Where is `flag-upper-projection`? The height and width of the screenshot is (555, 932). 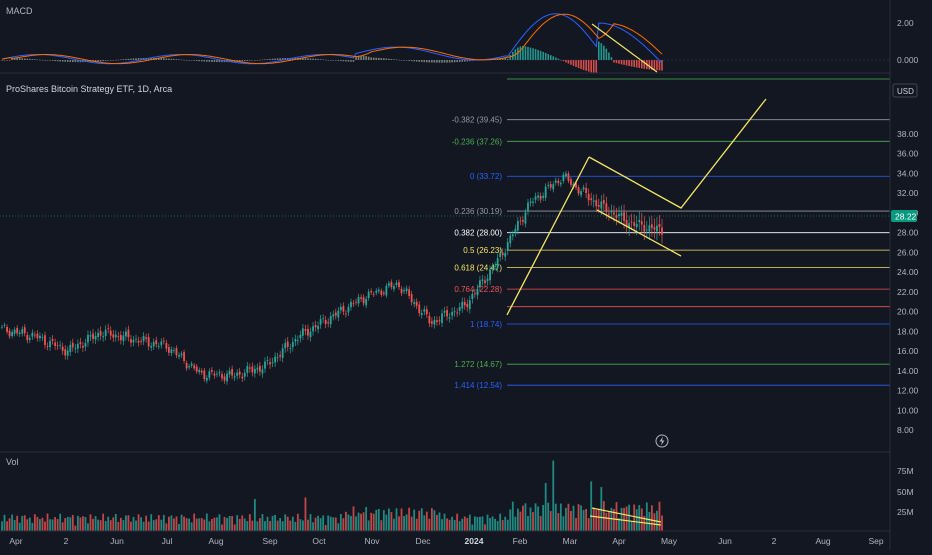
flag-upper-projection is located at coordinates (677, 153).